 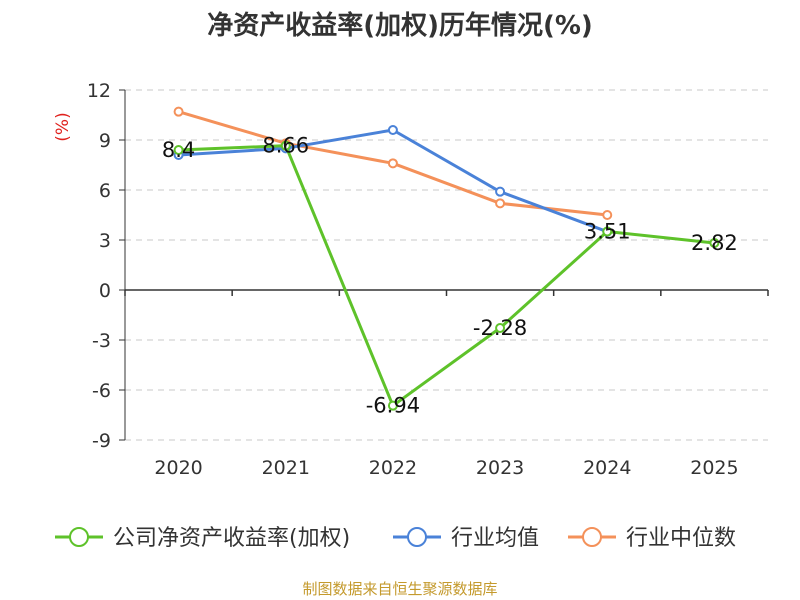 I want to click on data-label: 8.4, so click(x=178, y=150).